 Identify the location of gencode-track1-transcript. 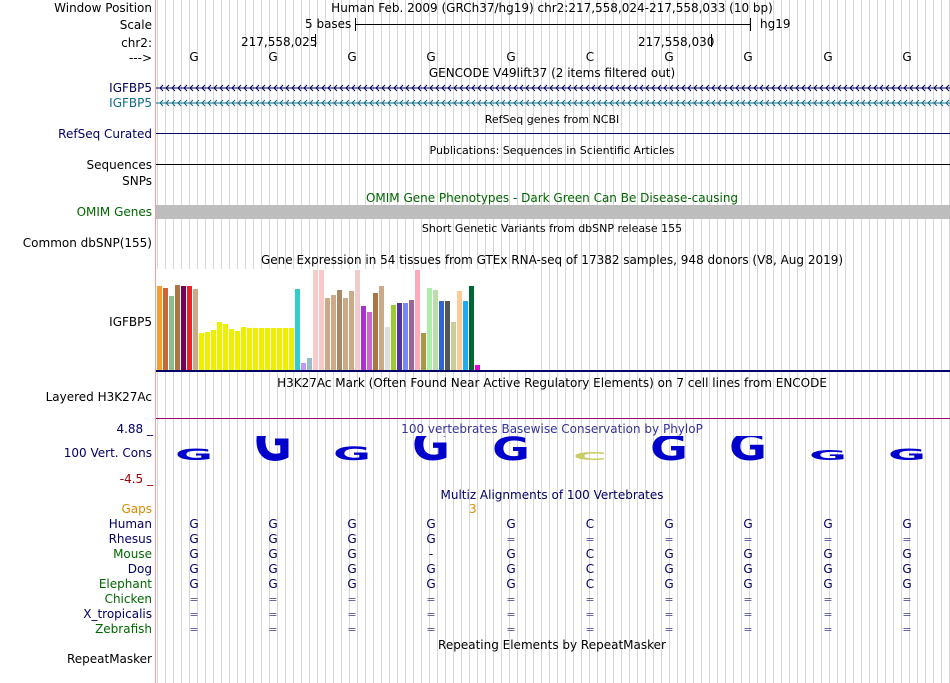
(553, 88).